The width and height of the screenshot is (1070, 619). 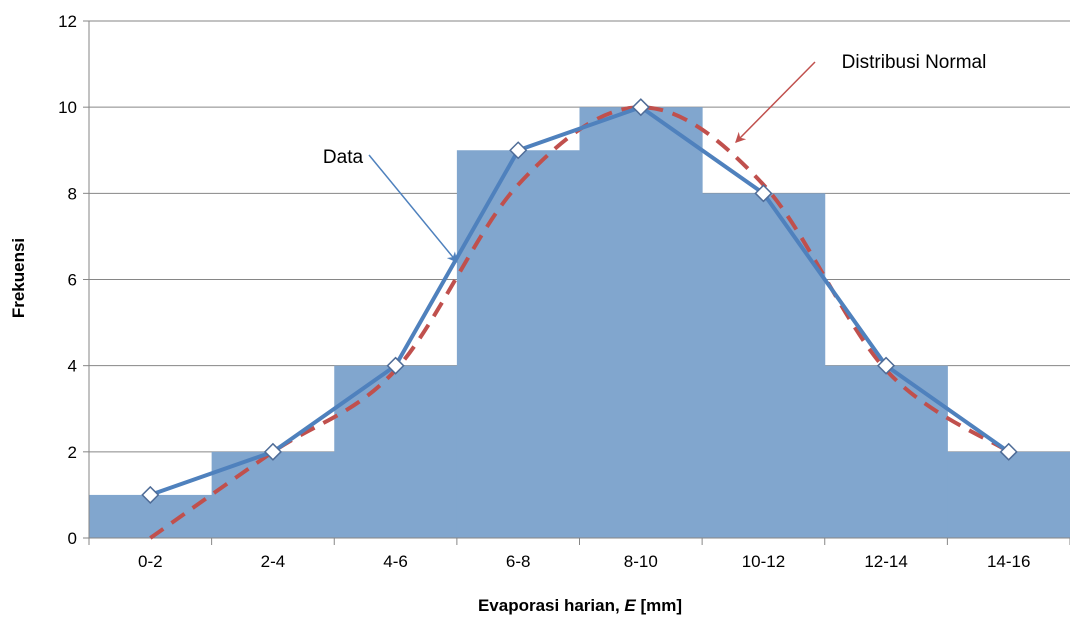 I want to click on x-axis-title-unit: [mm], so click(x=659, y=605).